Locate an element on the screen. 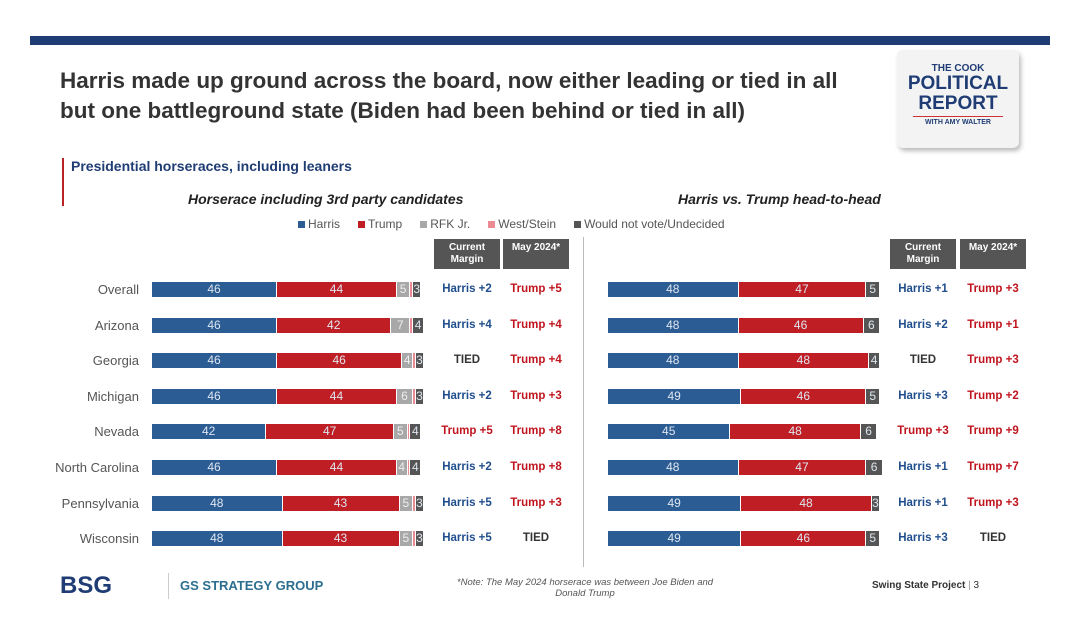  may-2024-margin: Trump +9 is located at coordinates (993, 431).